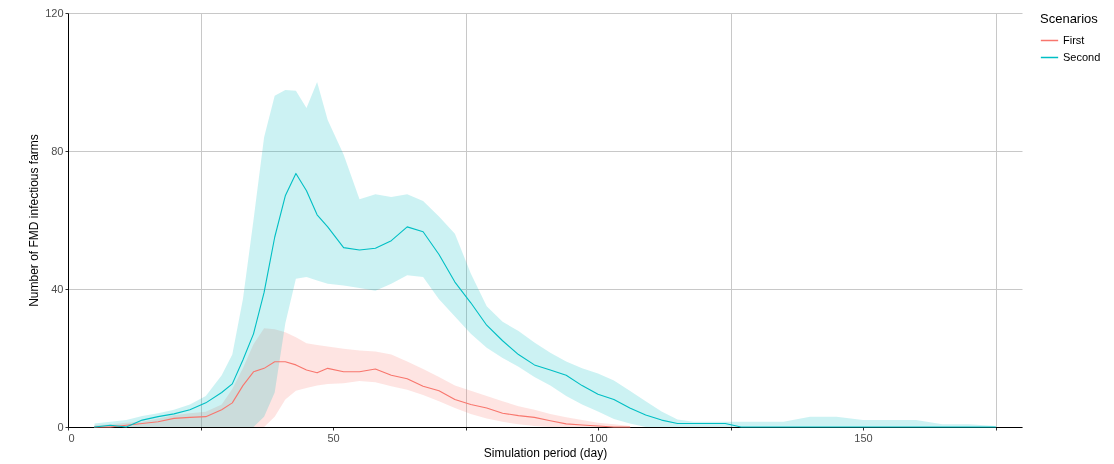 The width and height of the screenshot is (1114, 464). I want to click on y-tick-label: 0, so click(60, 426).